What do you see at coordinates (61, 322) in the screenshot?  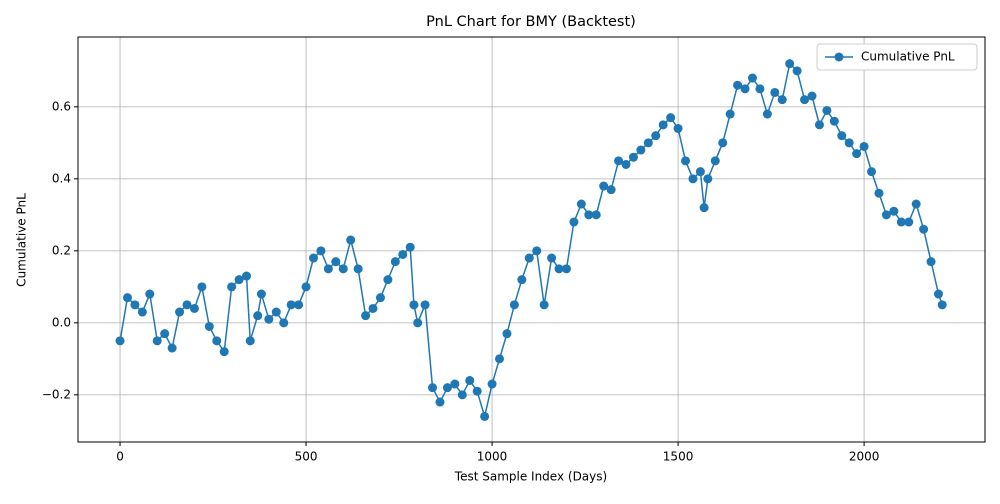 I see `y-tick-label: 0.0` at bounding box center [61, 322].